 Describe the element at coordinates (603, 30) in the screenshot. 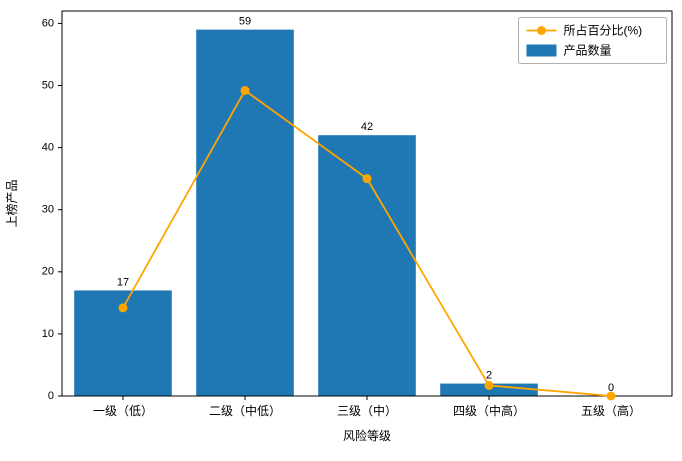

I see `legend-label: 所占百分比(%)` at that location.